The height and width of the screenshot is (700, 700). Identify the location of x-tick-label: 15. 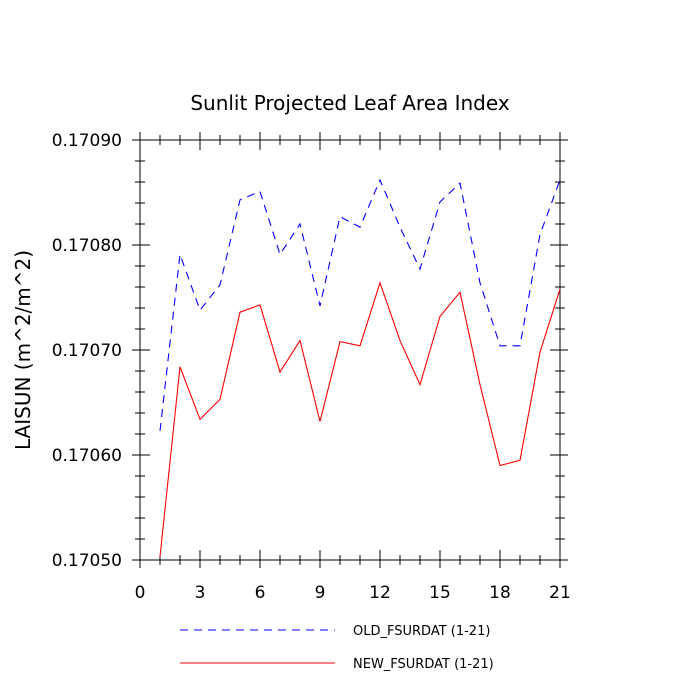
(440, 593).